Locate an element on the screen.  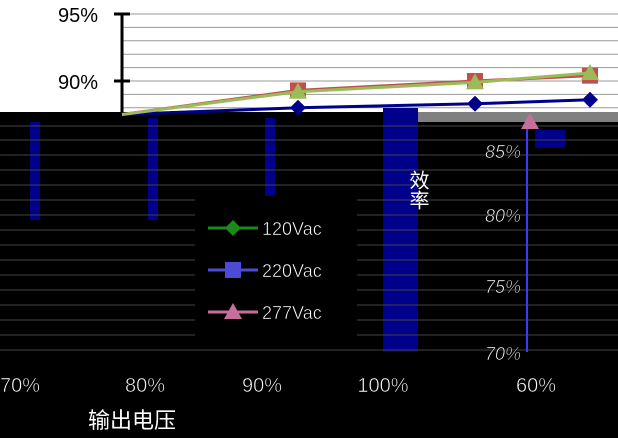
legend: 120Vac 220Vac 277Vac is located at coordinates (276, 269).